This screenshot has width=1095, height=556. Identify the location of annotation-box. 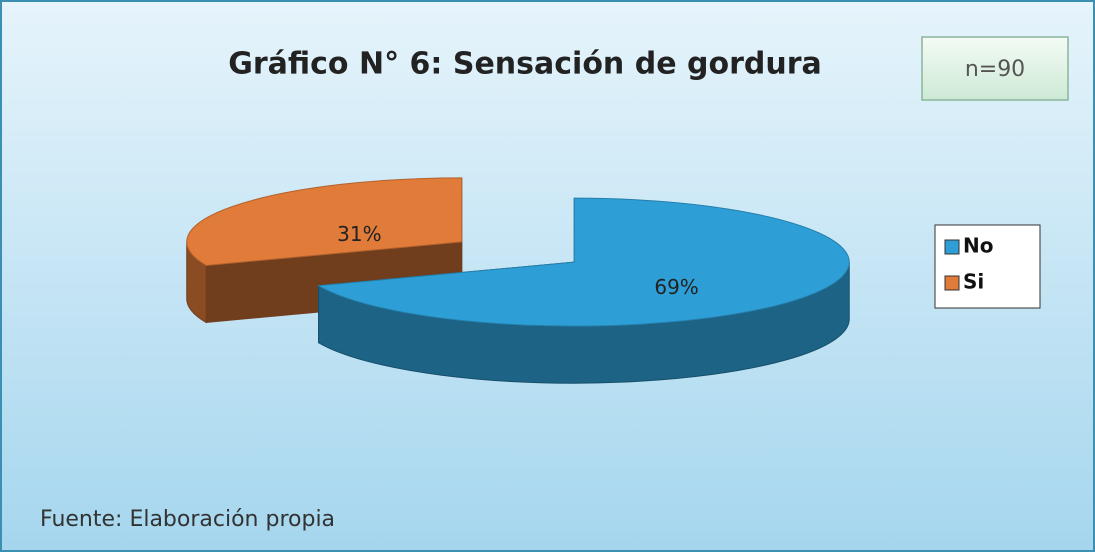
(995, 68).